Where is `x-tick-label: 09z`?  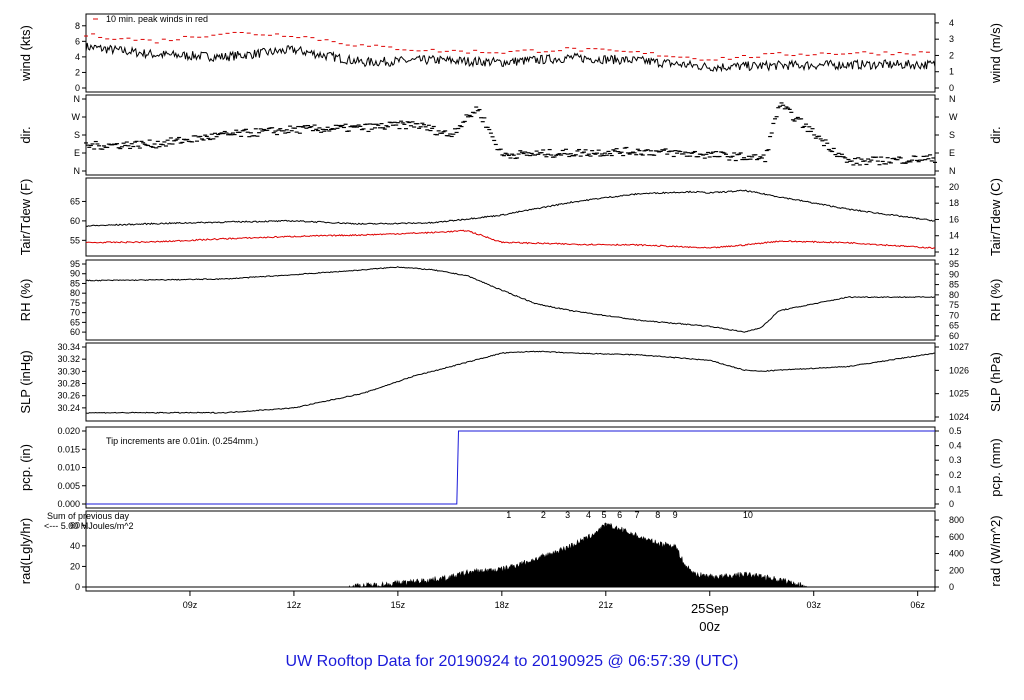
x-tick-label: 09z is located at coordinates (190, 605).